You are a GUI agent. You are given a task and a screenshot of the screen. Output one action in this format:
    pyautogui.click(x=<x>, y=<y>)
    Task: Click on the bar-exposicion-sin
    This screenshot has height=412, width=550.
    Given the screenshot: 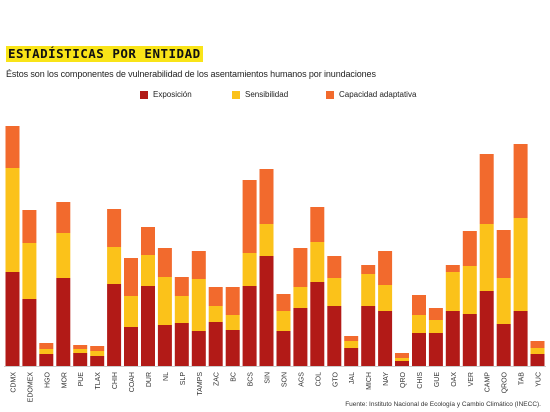 What is the action you would take?
    pyautogui.click(x=266, y=311)
    